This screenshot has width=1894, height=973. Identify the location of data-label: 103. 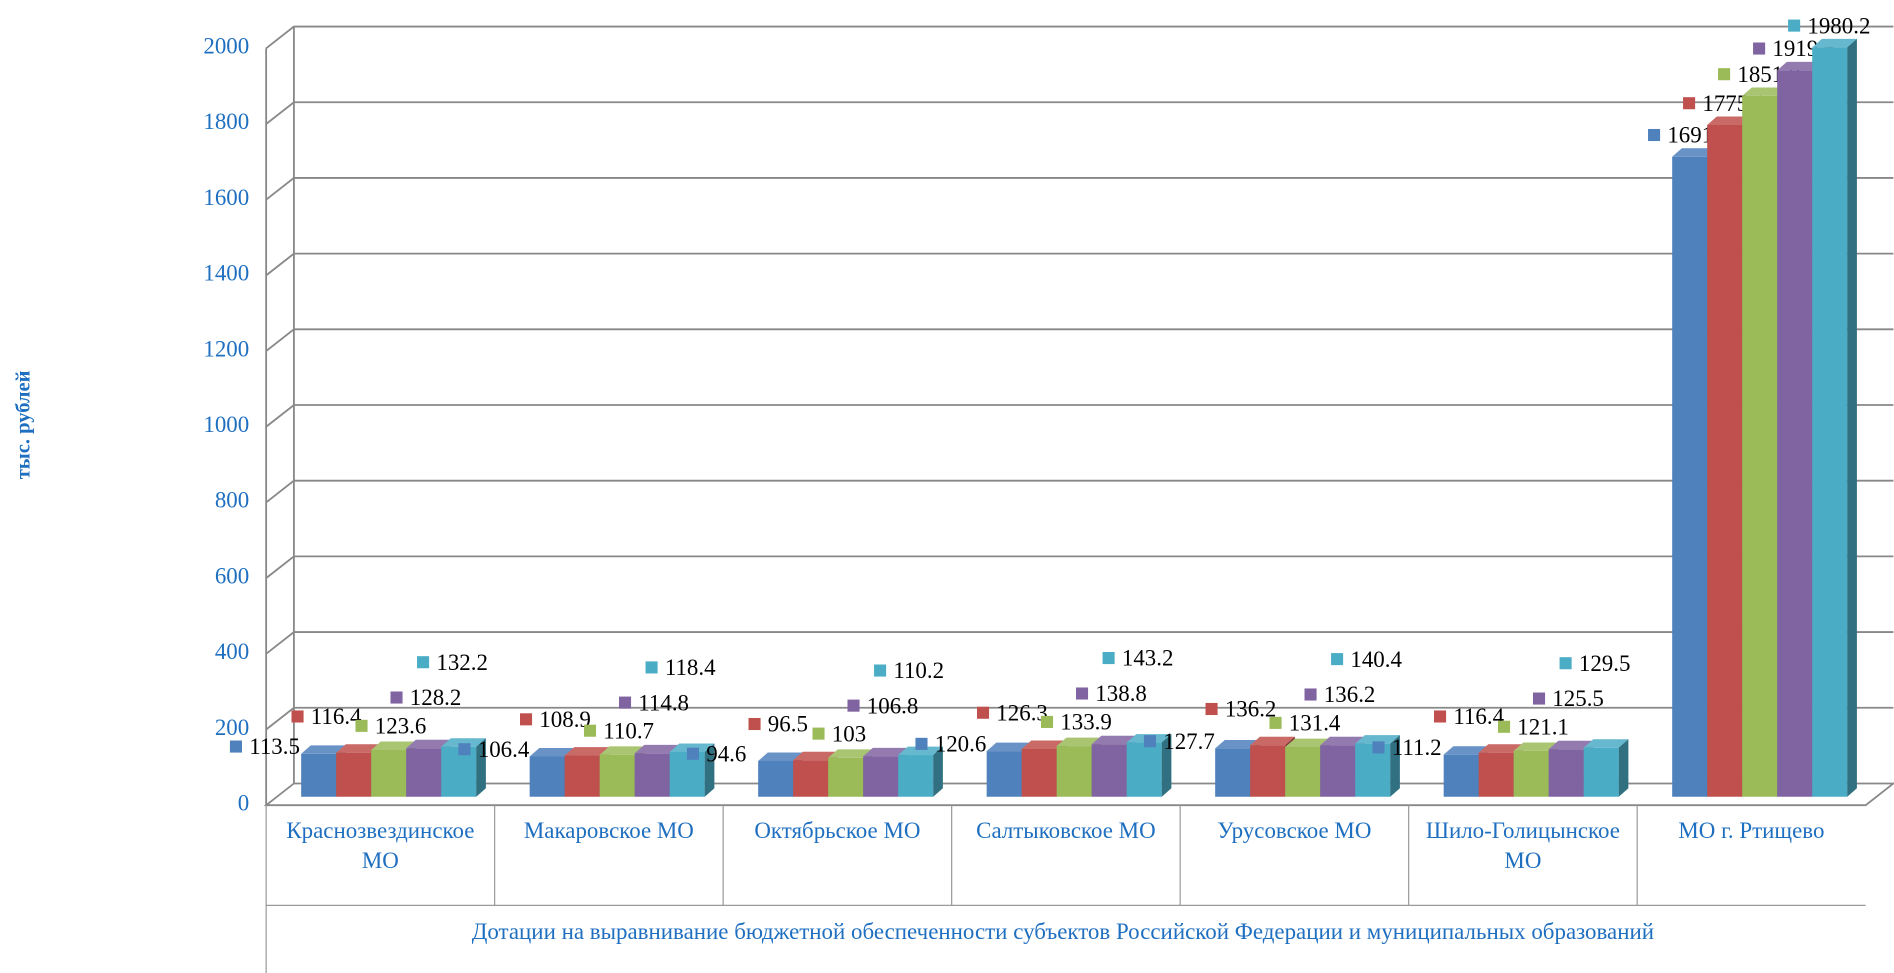
(849, 733).